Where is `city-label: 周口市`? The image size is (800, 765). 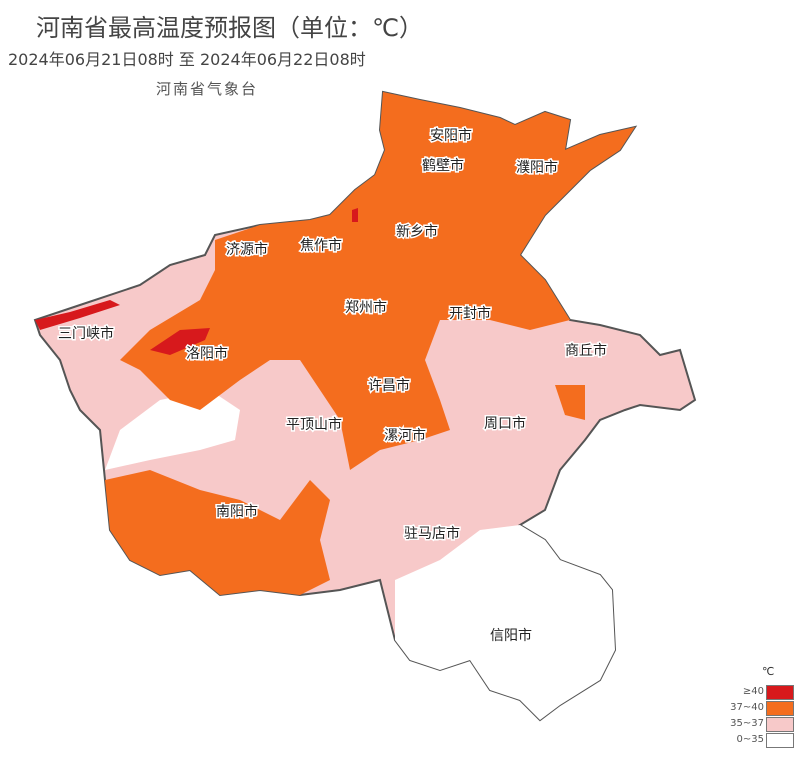 city-label: 周口市 is located at coordinates (505, 423).